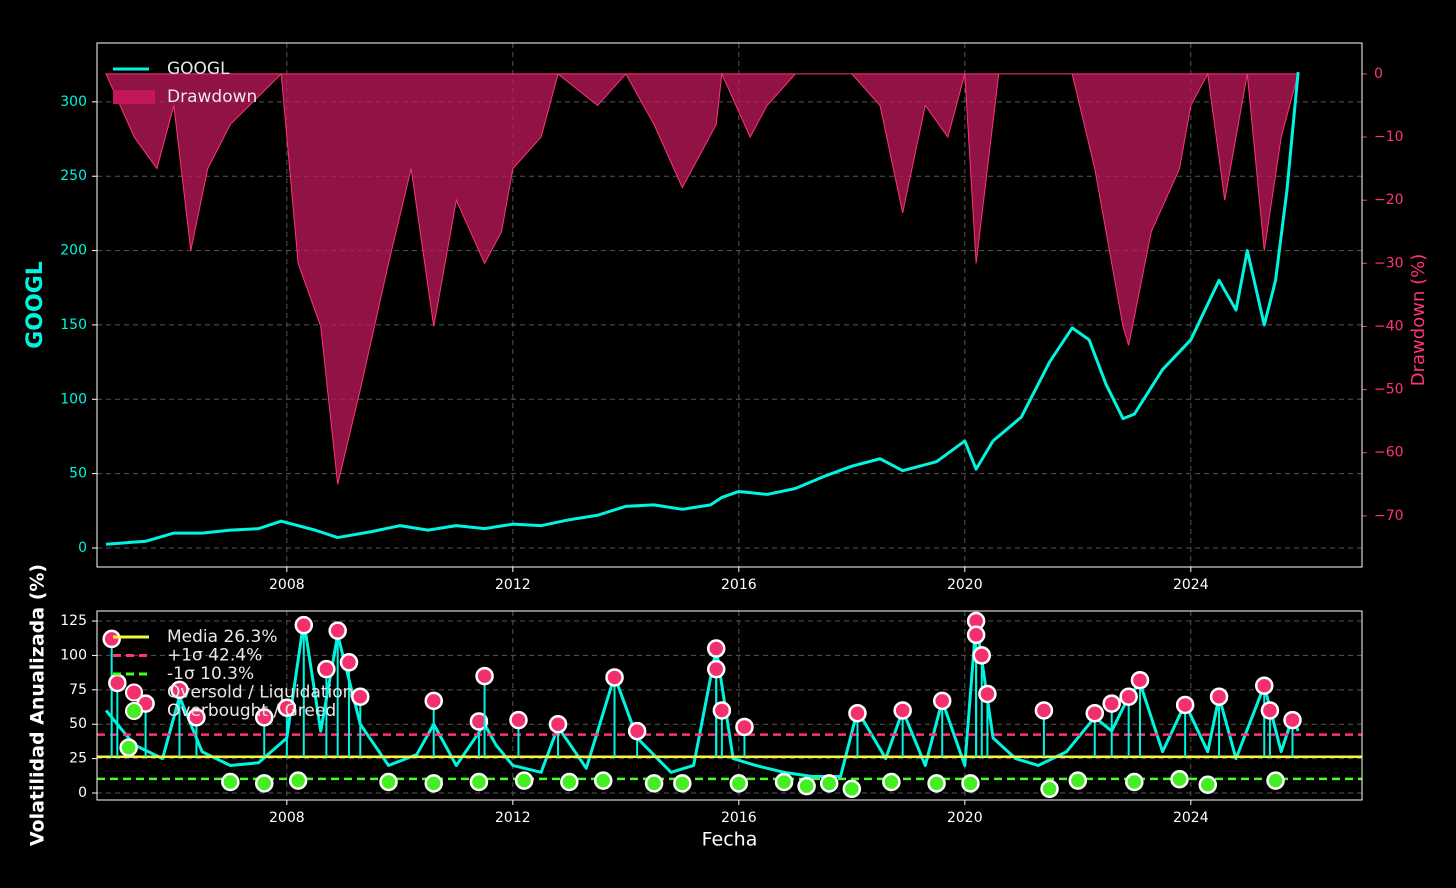  What do you see at coordinates (198, 69) in the screenshot?
I see `legend-label: GOOGL` at bounding box center [198, 69].